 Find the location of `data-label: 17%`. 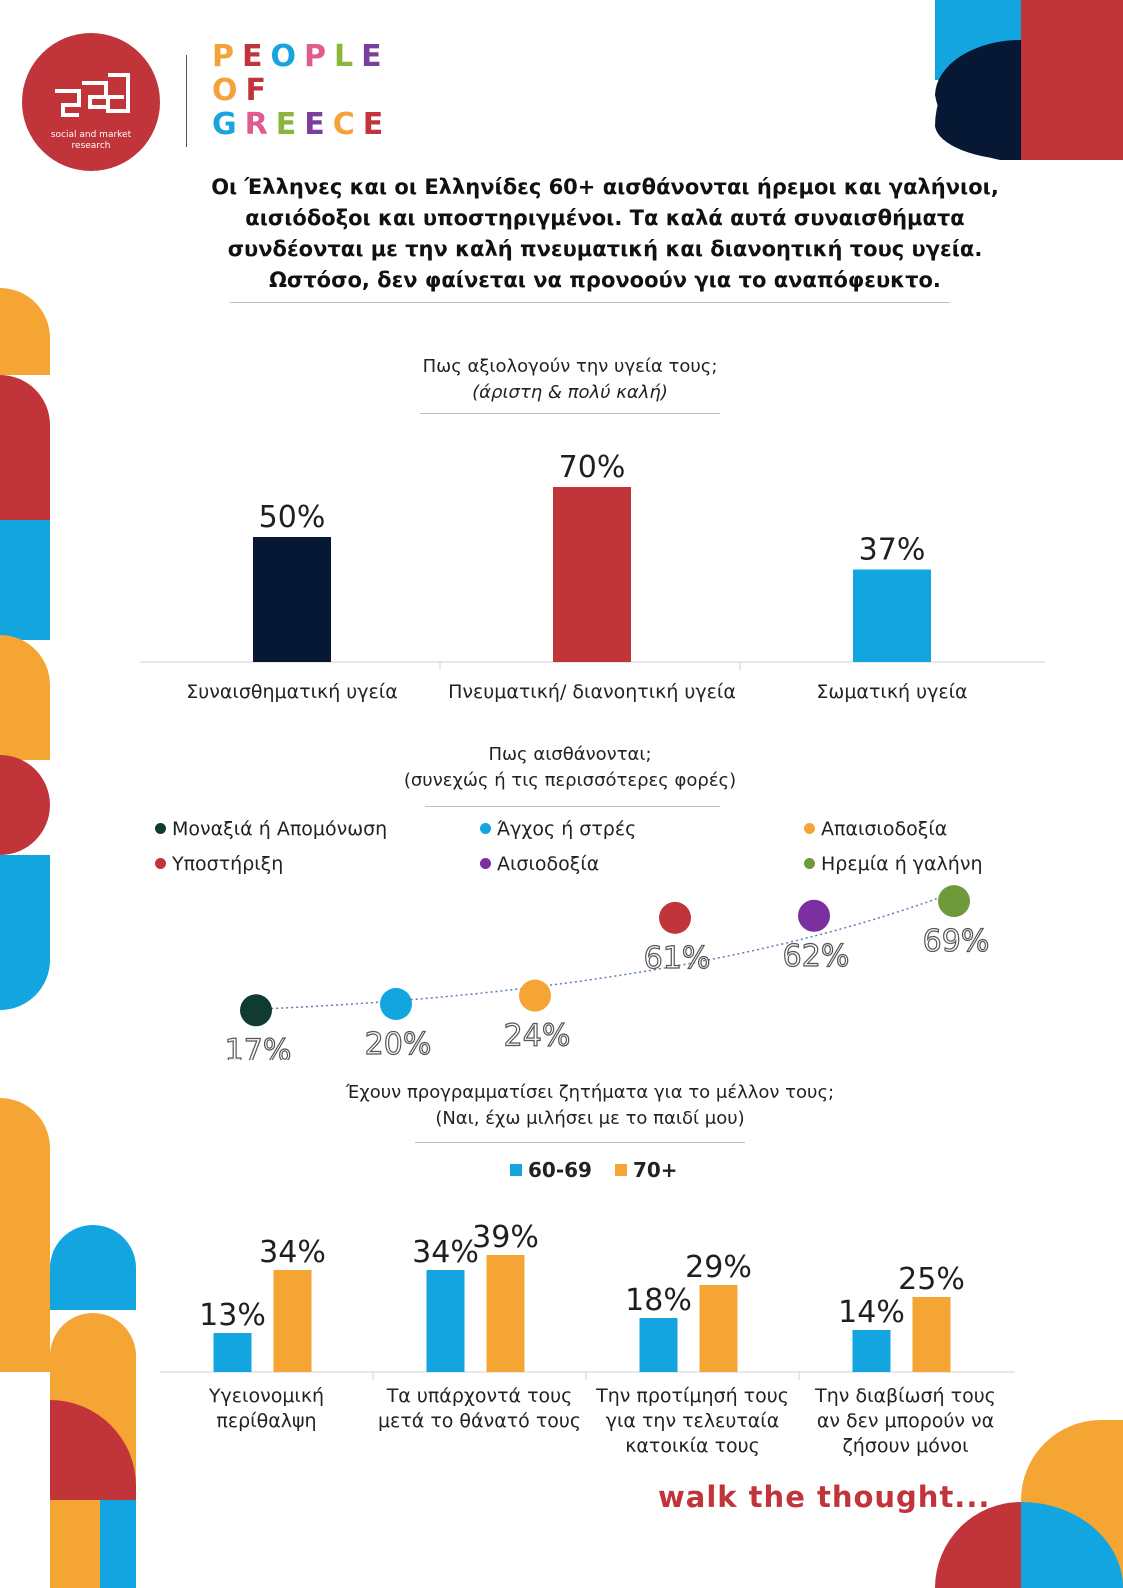

data-label: 17% is located at coordinates (258, 1046).